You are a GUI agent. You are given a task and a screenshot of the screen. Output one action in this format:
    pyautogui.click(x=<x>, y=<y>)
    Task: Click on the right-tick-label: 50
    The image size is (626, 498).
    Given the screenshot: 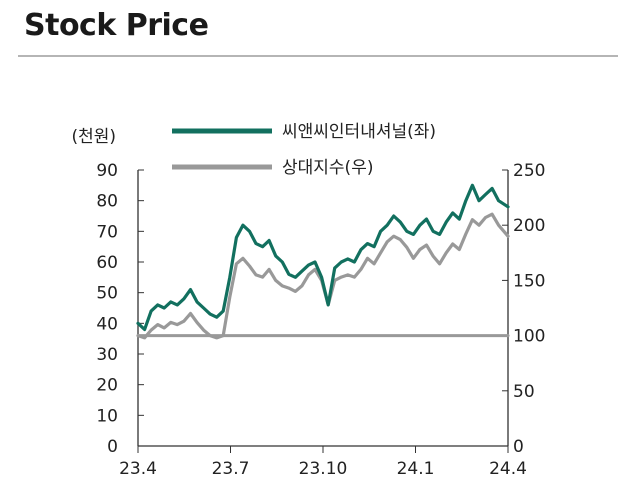 What is the action you would take?
    pyautogui.click(x=524, y=392)
    